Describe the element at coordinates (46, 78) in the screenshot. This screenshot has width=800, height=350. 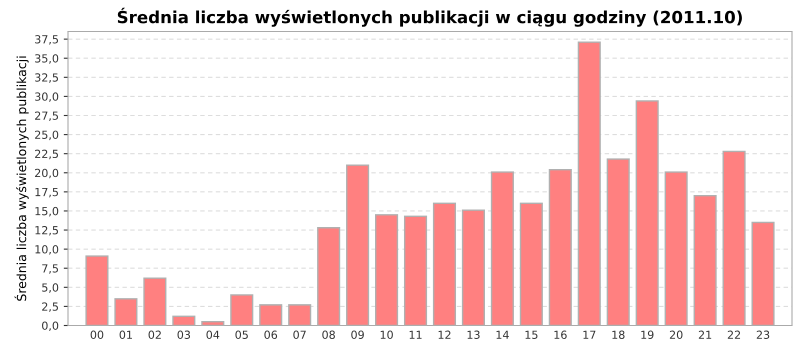
I see `y-tick-label: 32,5` at that location.